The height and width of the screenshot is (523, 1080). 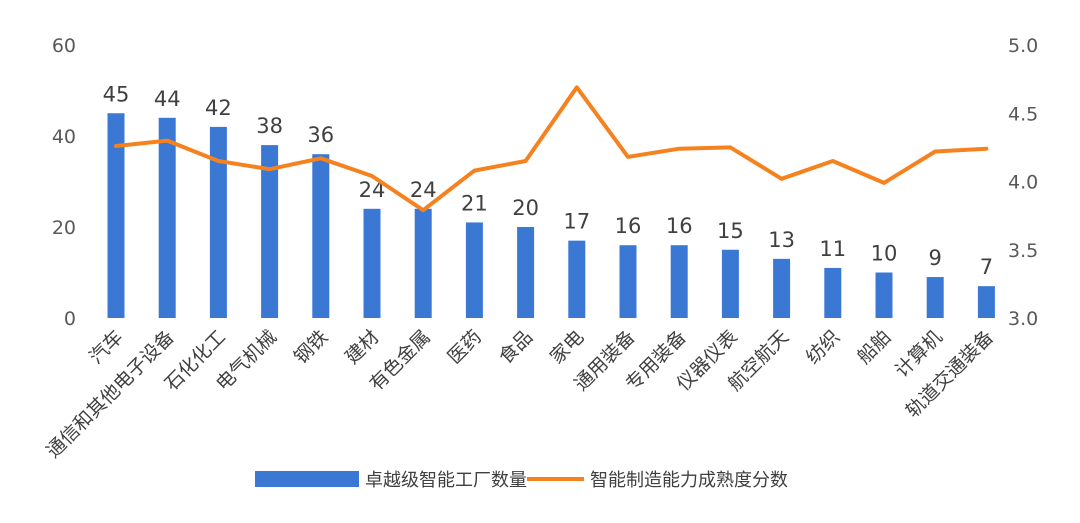 I want to click on y-right-tick-label: 5.0, so click(x=1023, y=46).